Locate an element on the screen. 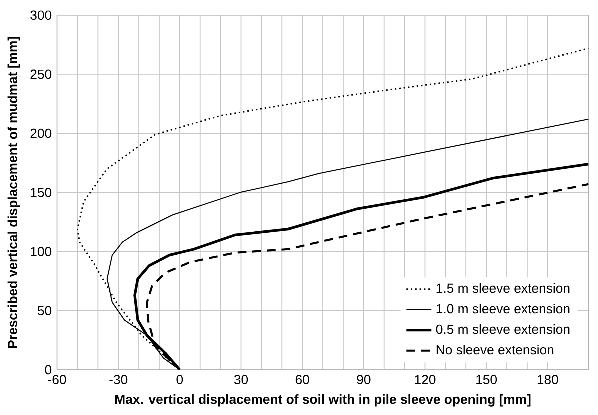 The width and height of the screenshot is (598, 415). x-tick-label: 30 is located at coordinates (241, 380).